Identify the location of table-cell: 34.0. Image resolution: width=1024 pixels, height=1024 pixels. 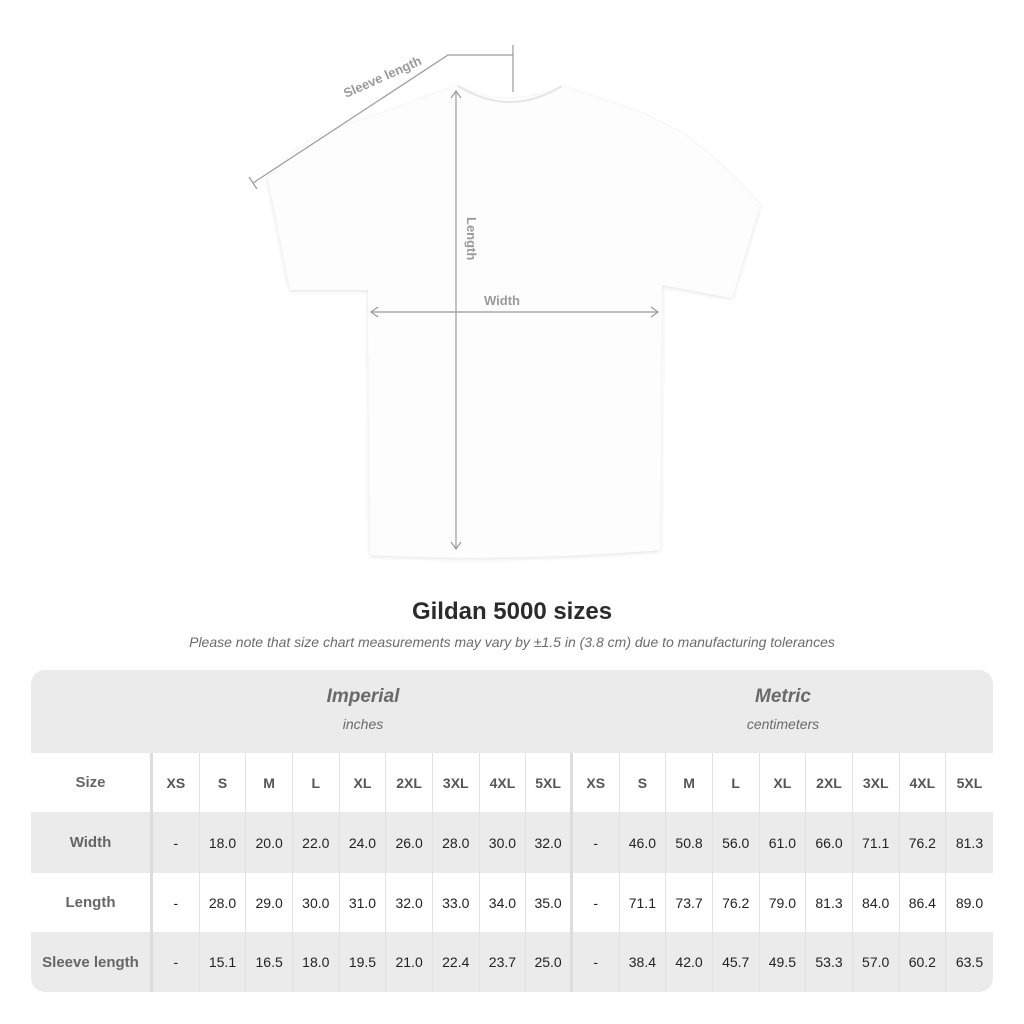
(503, 902).